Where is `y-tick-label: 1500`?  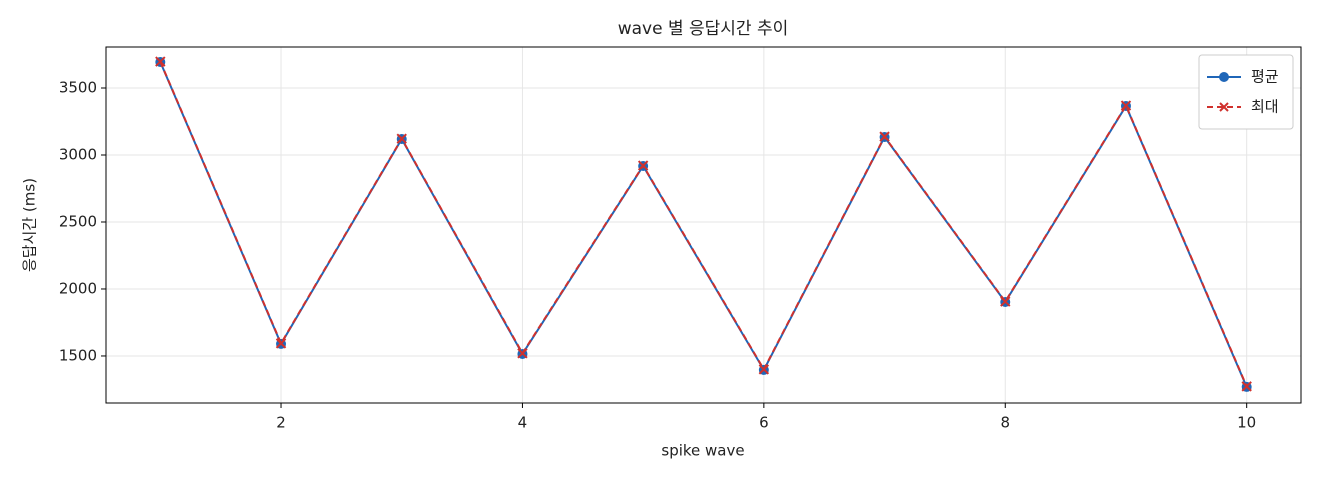
y-tick-label: 1500 is located at coordinates (78, 355).